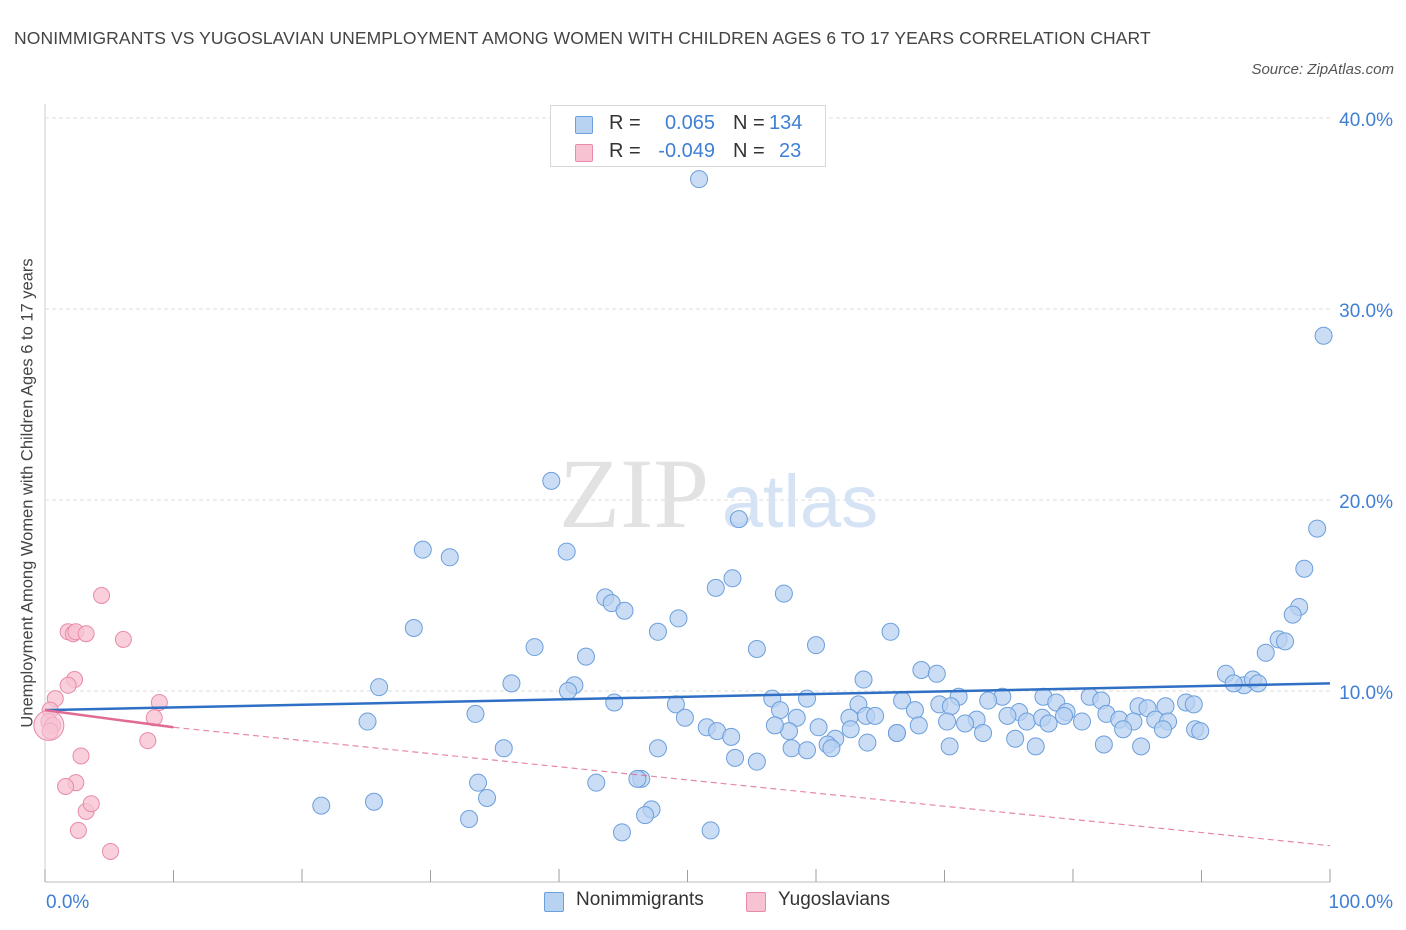  What do you see at coordinates (634, 493) in the screenshot?
I see `watermark-zip: ZIP` at bounding box center [634, 493].